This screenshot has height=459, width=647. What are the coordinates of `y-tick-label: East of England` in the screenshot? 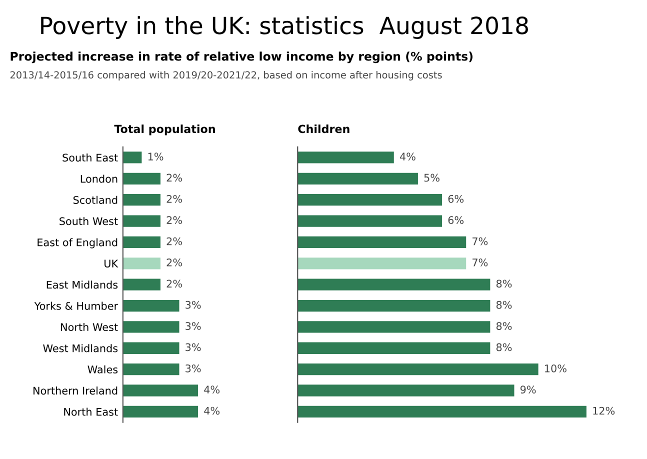 It's located at (78, 243).